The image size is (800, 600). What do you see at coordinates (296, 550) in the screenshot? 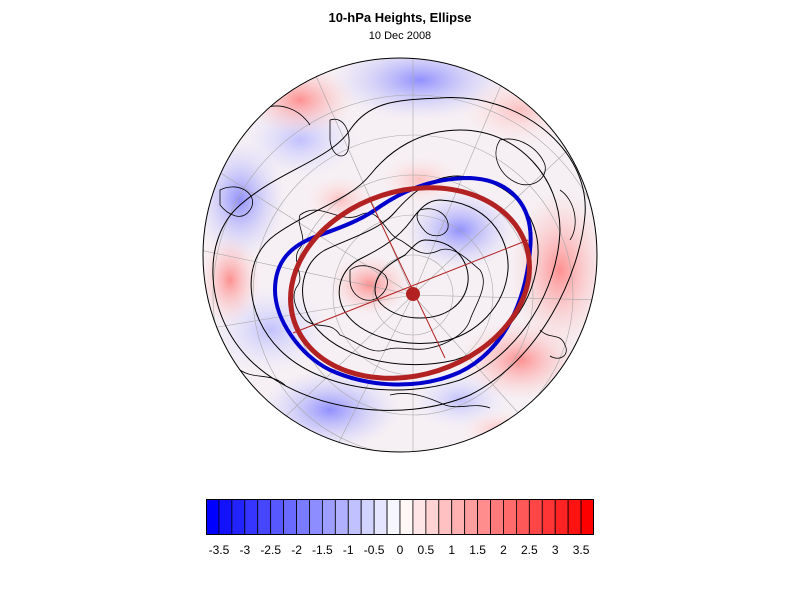
I see `colorbar-tick-label: -2` at bounding box center [296, 550].